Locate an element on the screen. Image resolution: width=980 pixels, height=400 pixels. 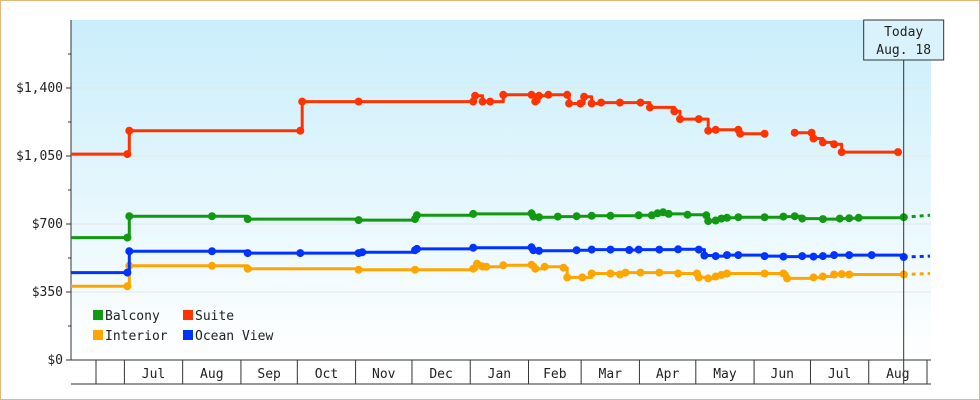
today-date: Aug. 18 is located at coordinates (903, 50).